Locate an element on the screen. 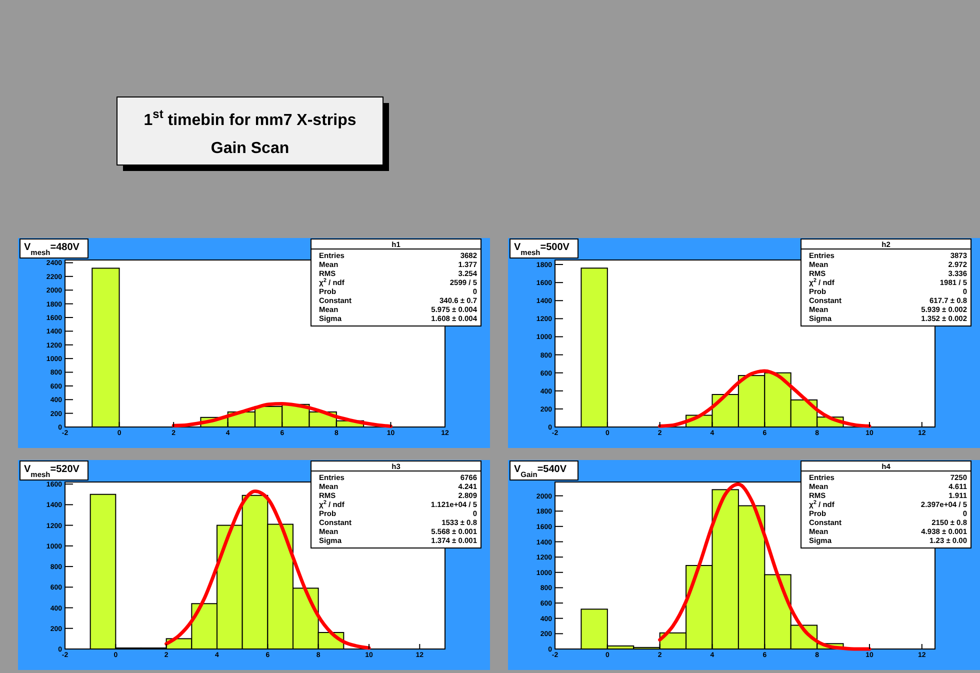 The height and width of the screenshot is (673, 980). text: 1$^{st}$ timebin for mm7 X-strips is located at coordinates (250, 118).